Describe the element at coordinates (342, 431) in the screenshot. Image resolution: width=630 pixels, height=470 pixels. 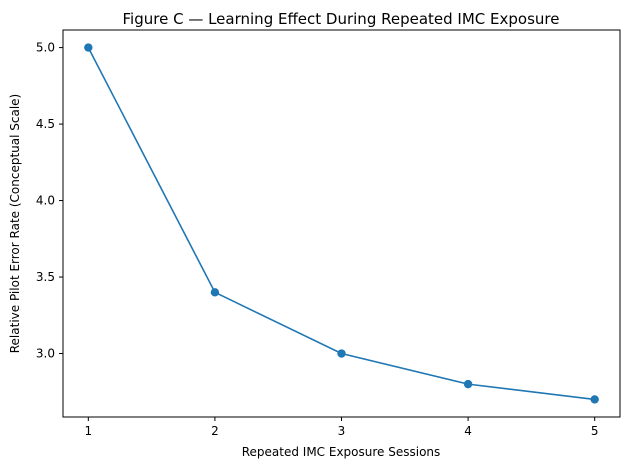
I see `x-tick-label: 3` at that location.